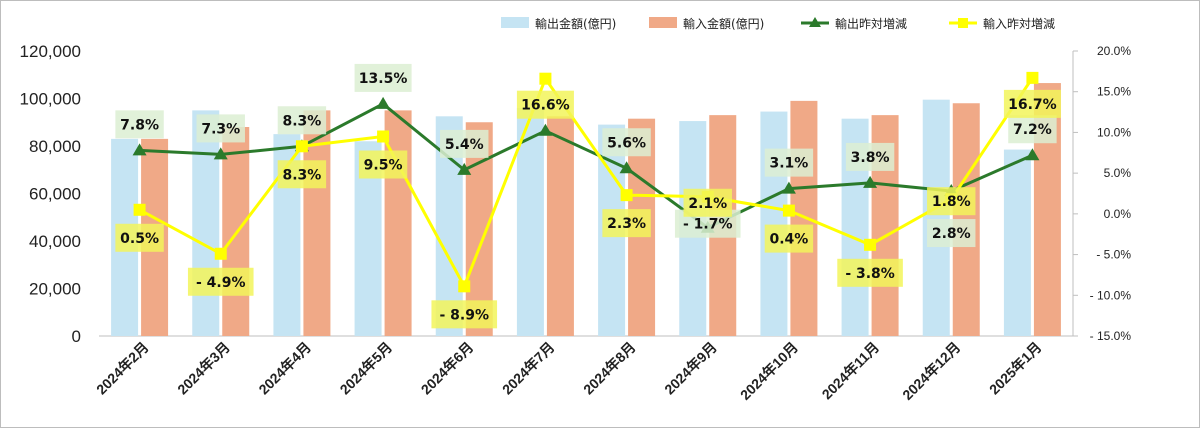  I want to click on export-yoy-data-label: 8.3%, so click(302, 121).